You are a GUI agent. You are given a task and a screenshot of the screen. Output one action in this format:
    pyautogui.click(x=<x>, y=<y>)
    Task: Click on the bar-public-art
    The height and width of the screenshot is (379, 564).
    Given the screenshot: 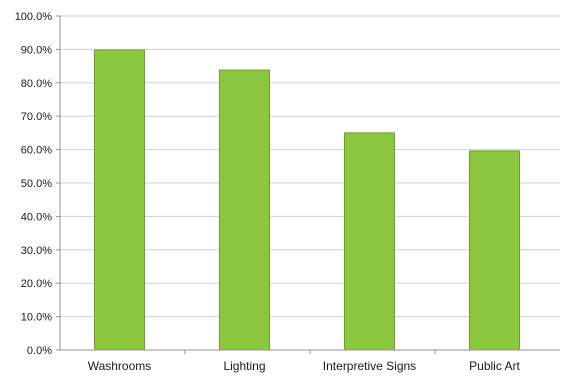 What is the action you would take?
    pyautogui.click(x=494, y=250)
    